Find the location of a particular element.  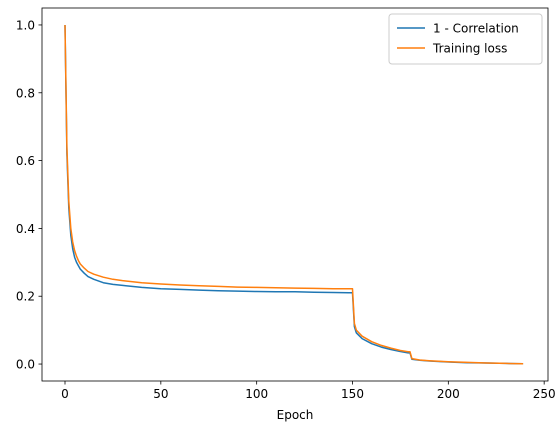

legend: 1 - Correlation Training loss is located at coordinates (465, 39).